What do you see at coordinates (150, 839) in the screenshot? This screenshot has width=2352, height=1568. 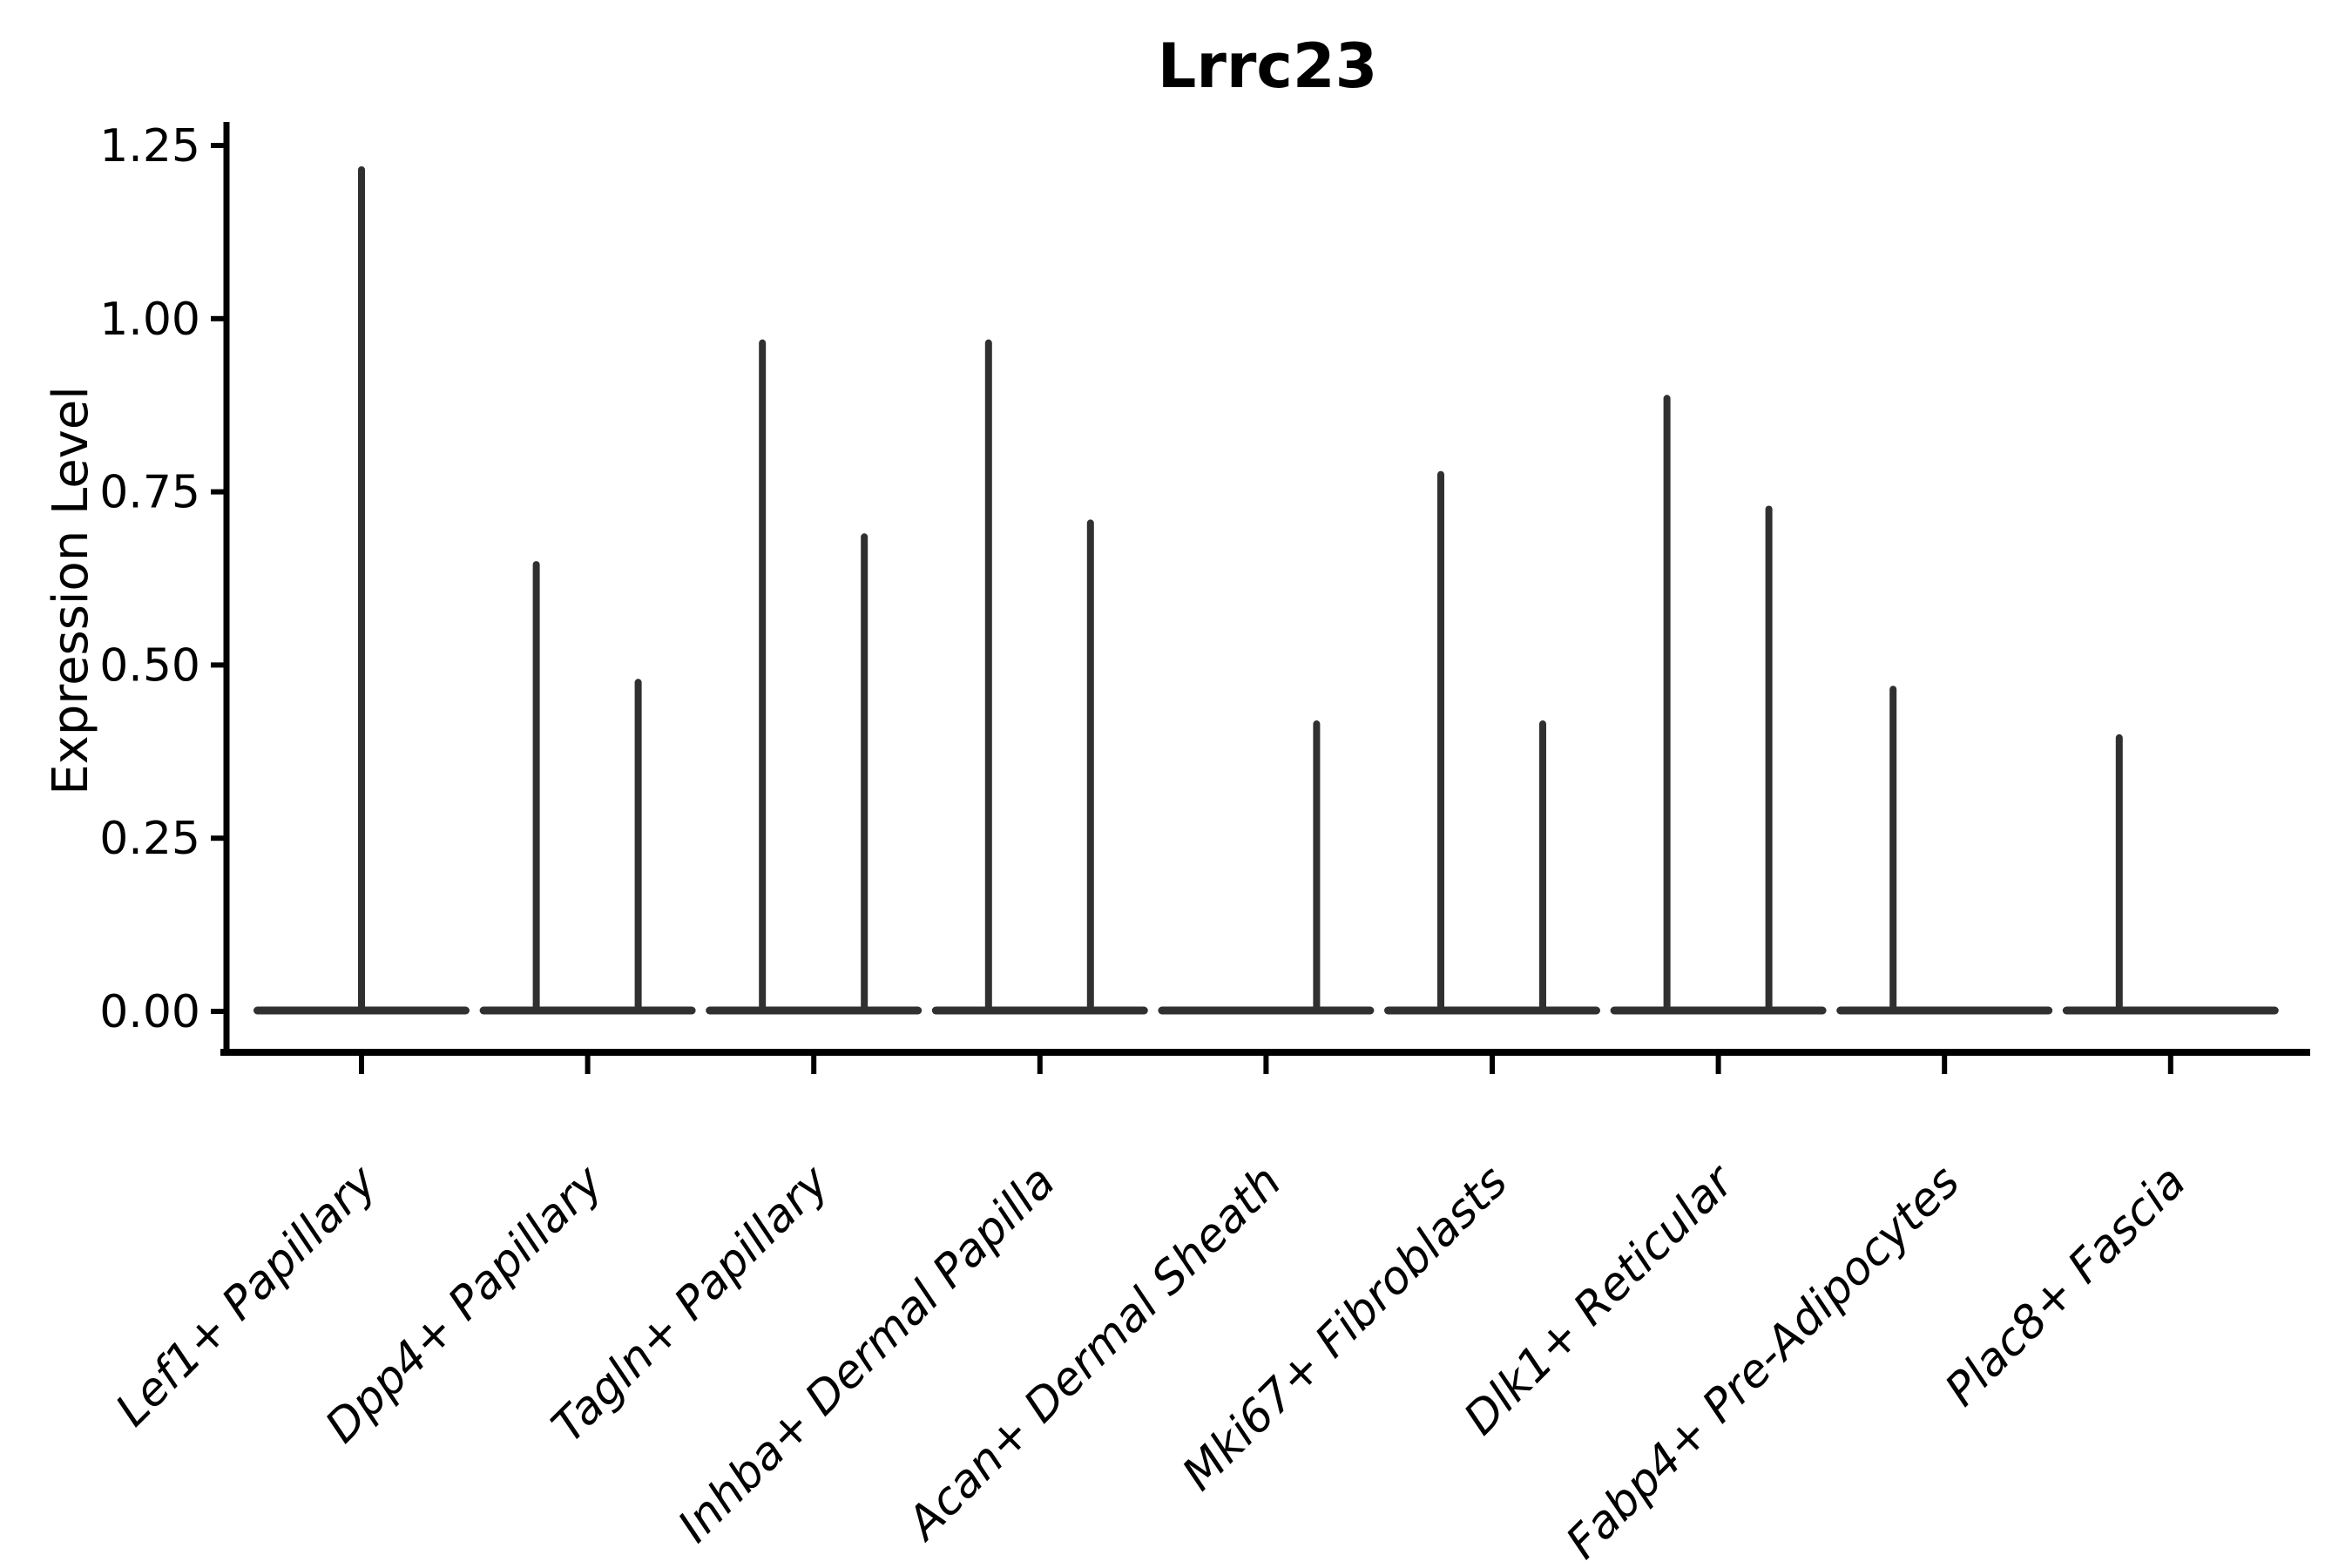 I see `y-tick-label: 0.25` at bounding box center [150, 839].